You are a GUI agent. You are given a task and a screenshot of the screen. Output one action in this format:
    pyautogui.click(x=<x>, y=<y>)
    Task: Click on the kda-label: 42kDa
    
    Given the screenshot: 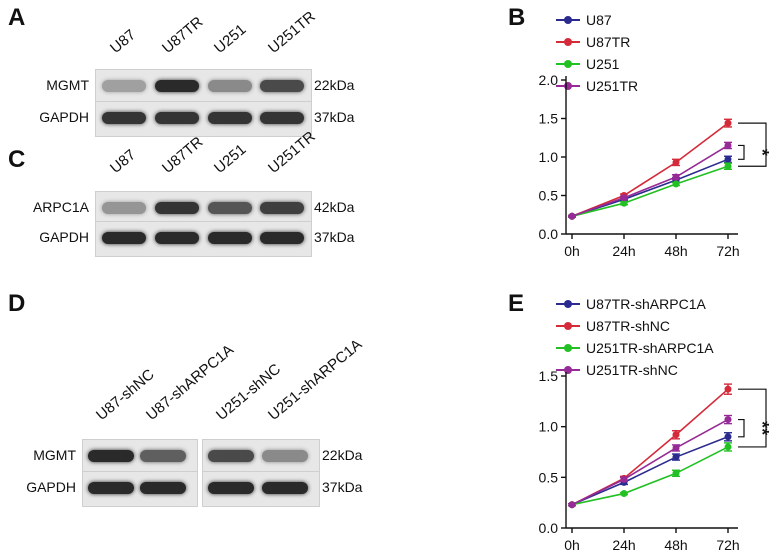 What is the action you would take?
    pyautogui.click(x=334, y=207)
    